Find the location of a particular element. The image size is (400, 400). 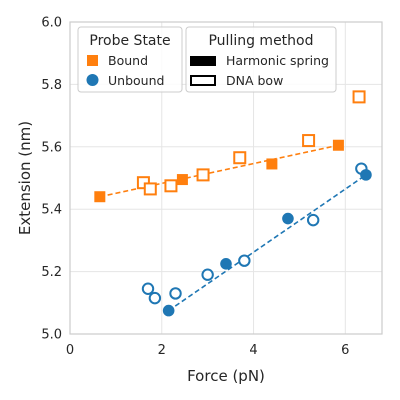

legend-bound-marker is located at coordinates (92, 60).